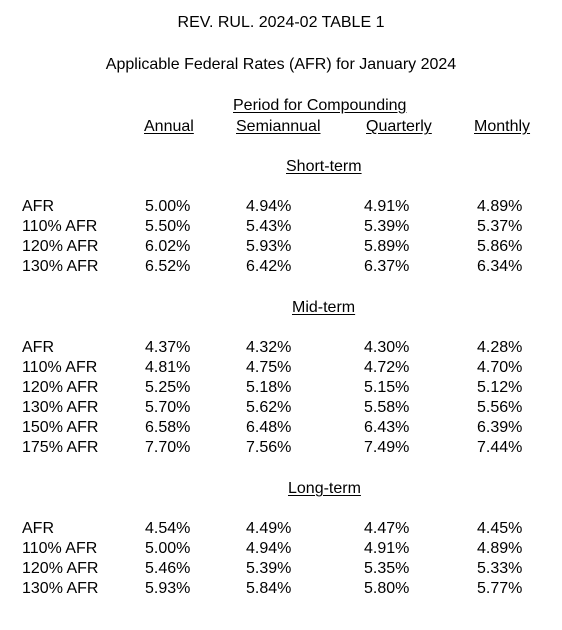 This screenshot has height=630, width=562. Describe the element at coordinates (168, 226) in the screenshot. I see `rate-annual: 5.50%` at that location.